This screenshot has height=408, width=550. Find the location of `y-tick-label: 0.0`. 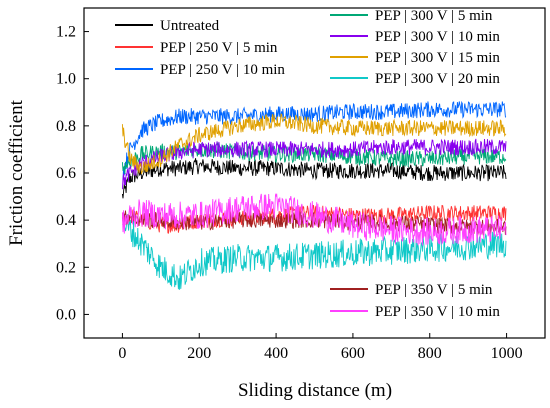

y-tick-label: 0.0 is located at coordinates (66, 314).